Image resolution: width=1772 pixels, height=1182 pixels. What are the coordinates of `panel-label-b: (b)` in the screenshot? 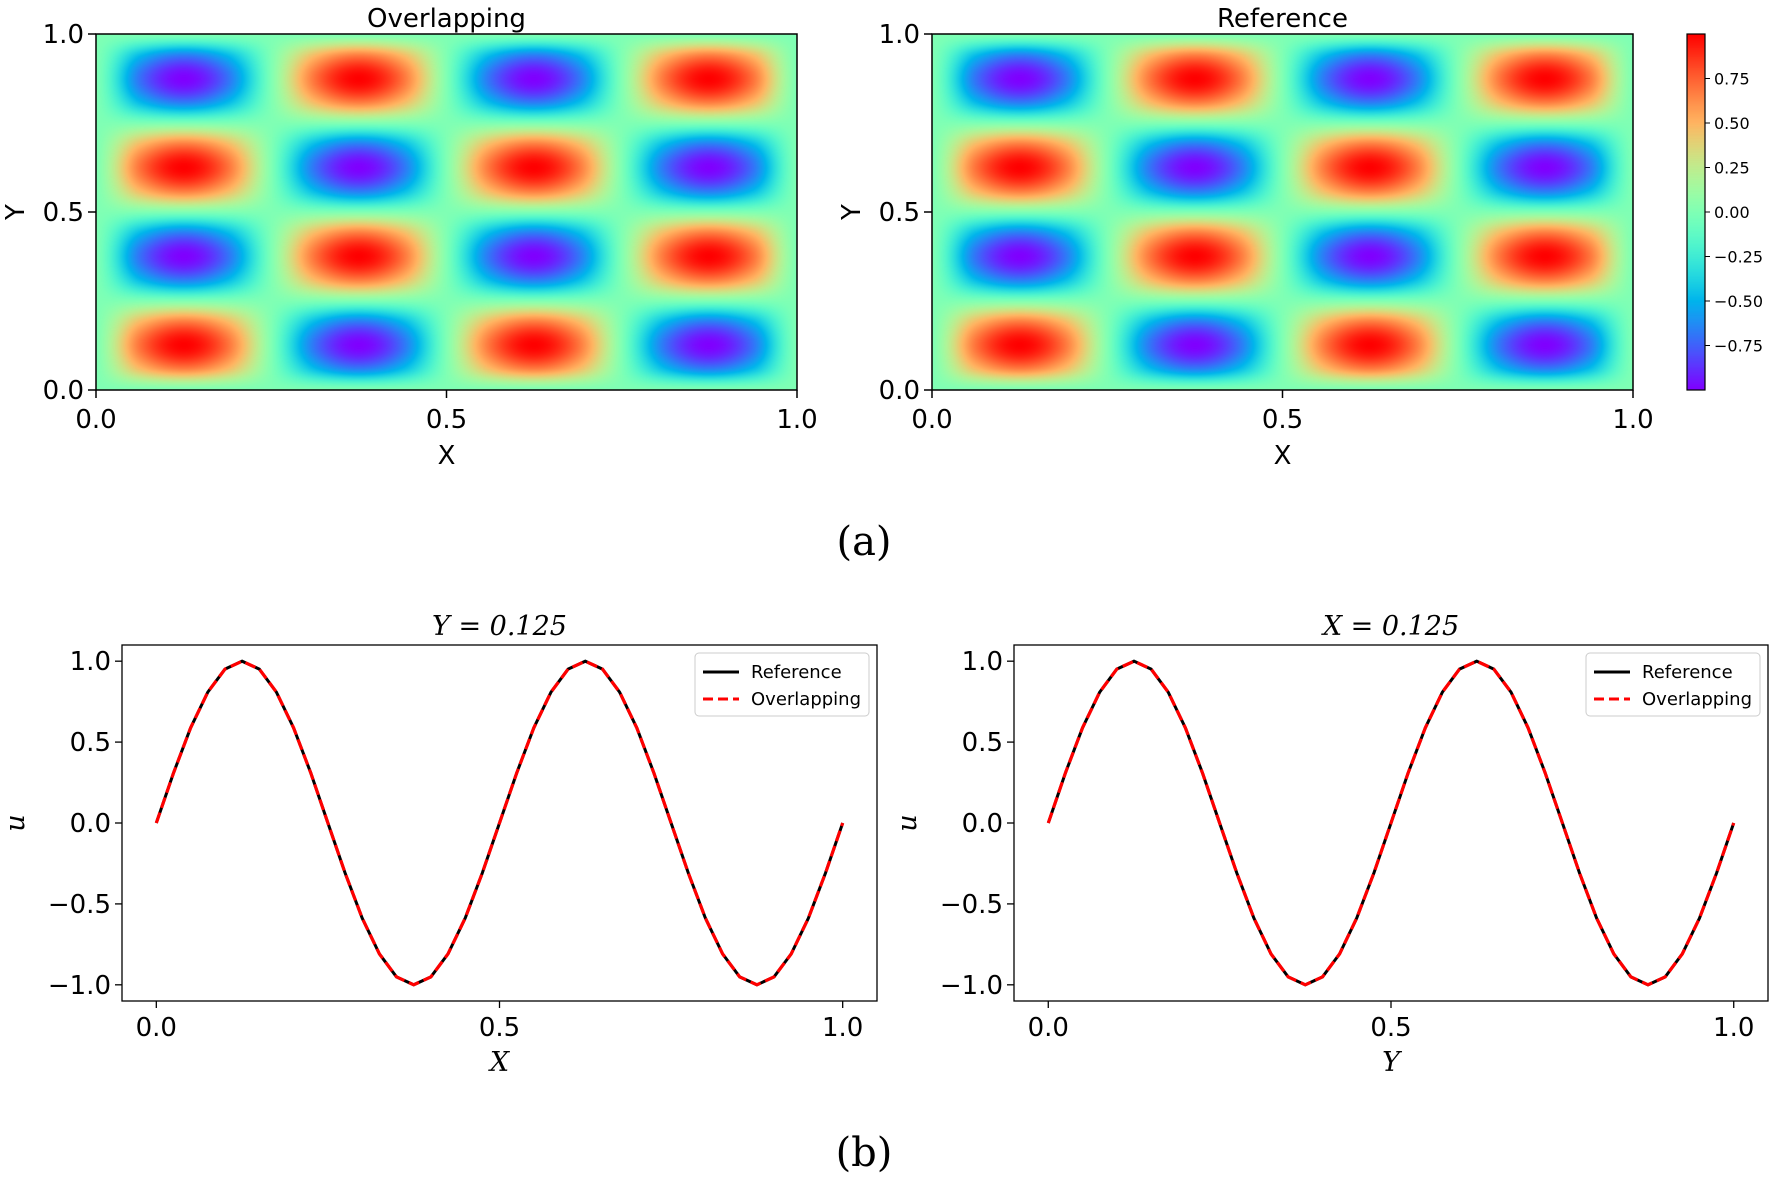 It's located at (864, 1153).